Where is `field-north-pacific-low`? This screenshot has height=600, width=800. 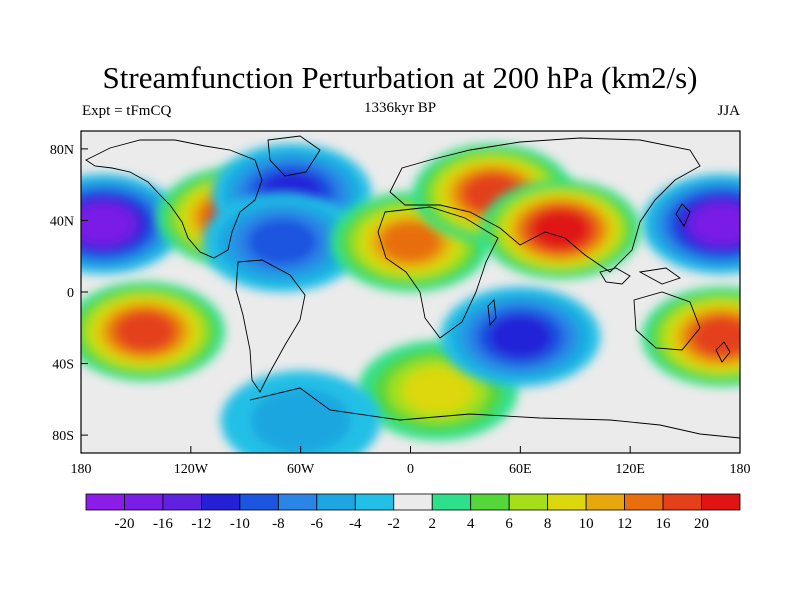
field-north-pacific-low is located at coordinates (132, 224).